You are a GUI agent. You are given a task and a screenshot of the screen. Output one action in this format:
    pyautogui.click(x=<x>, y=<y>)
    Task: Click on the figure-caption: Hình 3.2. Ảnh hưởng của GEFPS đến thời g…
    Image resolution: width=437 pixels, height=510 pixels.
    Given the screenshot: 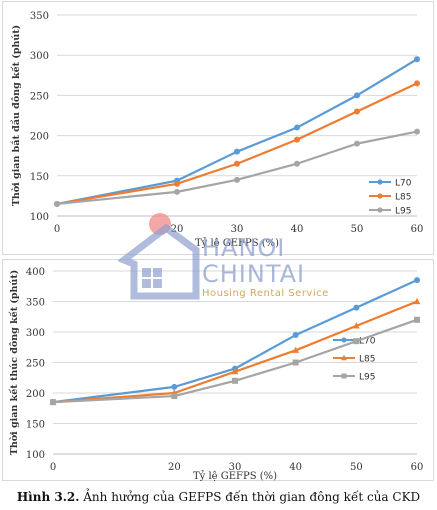 What is the action you would take?
    pyautogui.click(x=218, y=497)
    